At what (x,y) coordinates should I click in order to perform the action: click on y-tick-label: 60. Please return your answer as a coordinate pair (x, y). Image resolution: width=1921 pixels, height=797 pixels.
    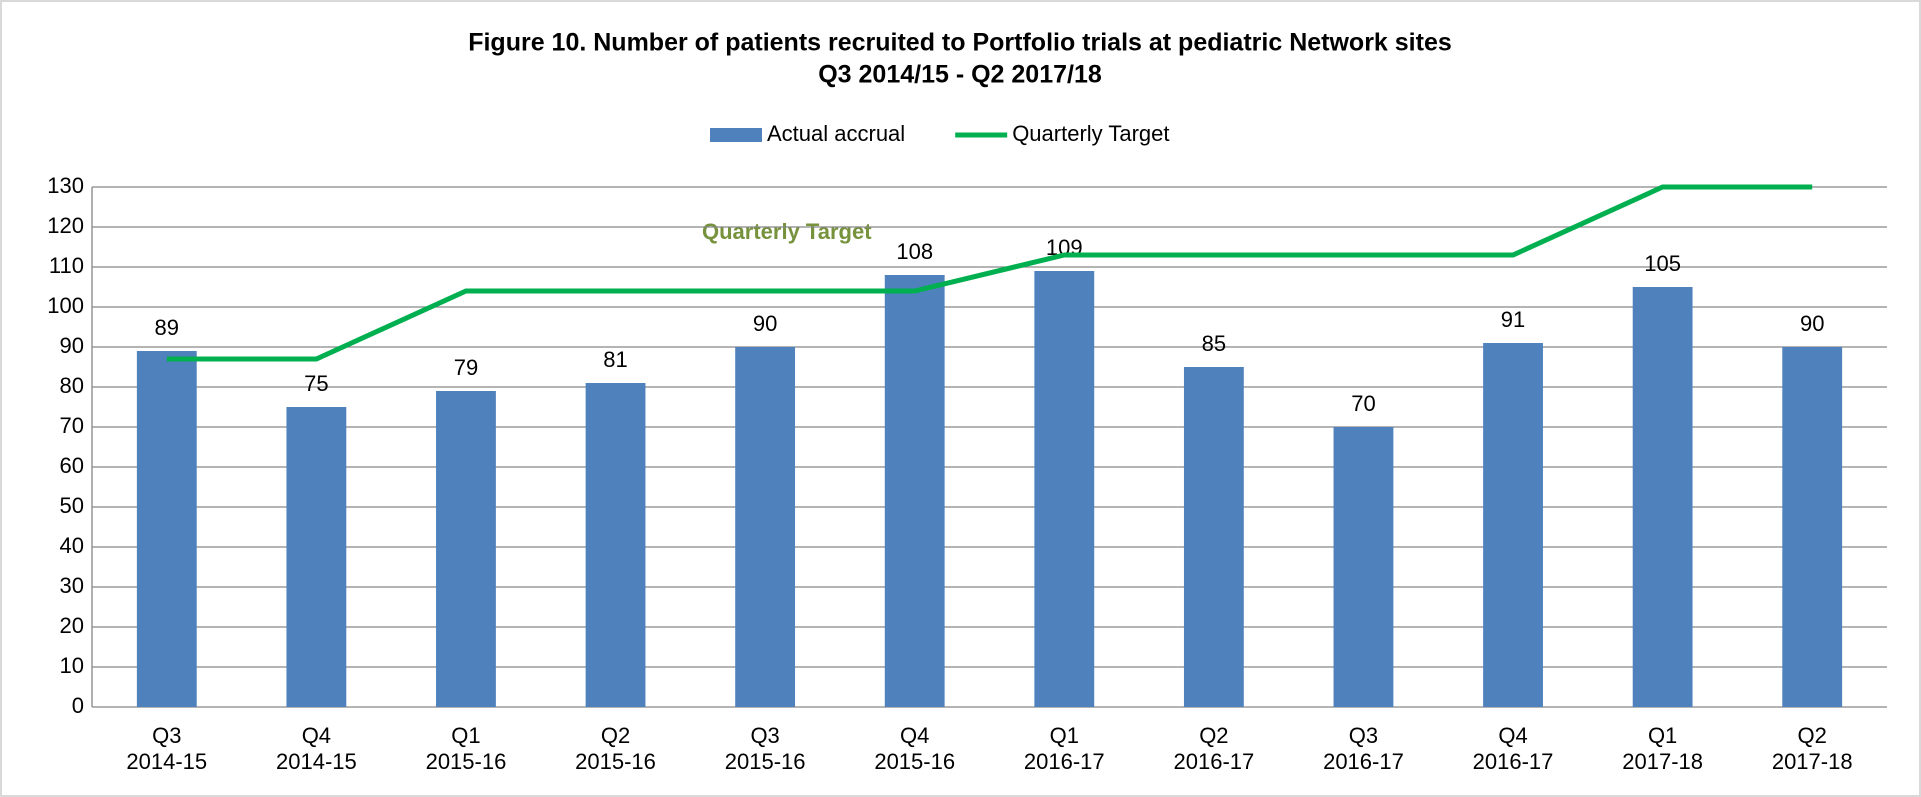
    Looking at the image, I should click on (72, 465).